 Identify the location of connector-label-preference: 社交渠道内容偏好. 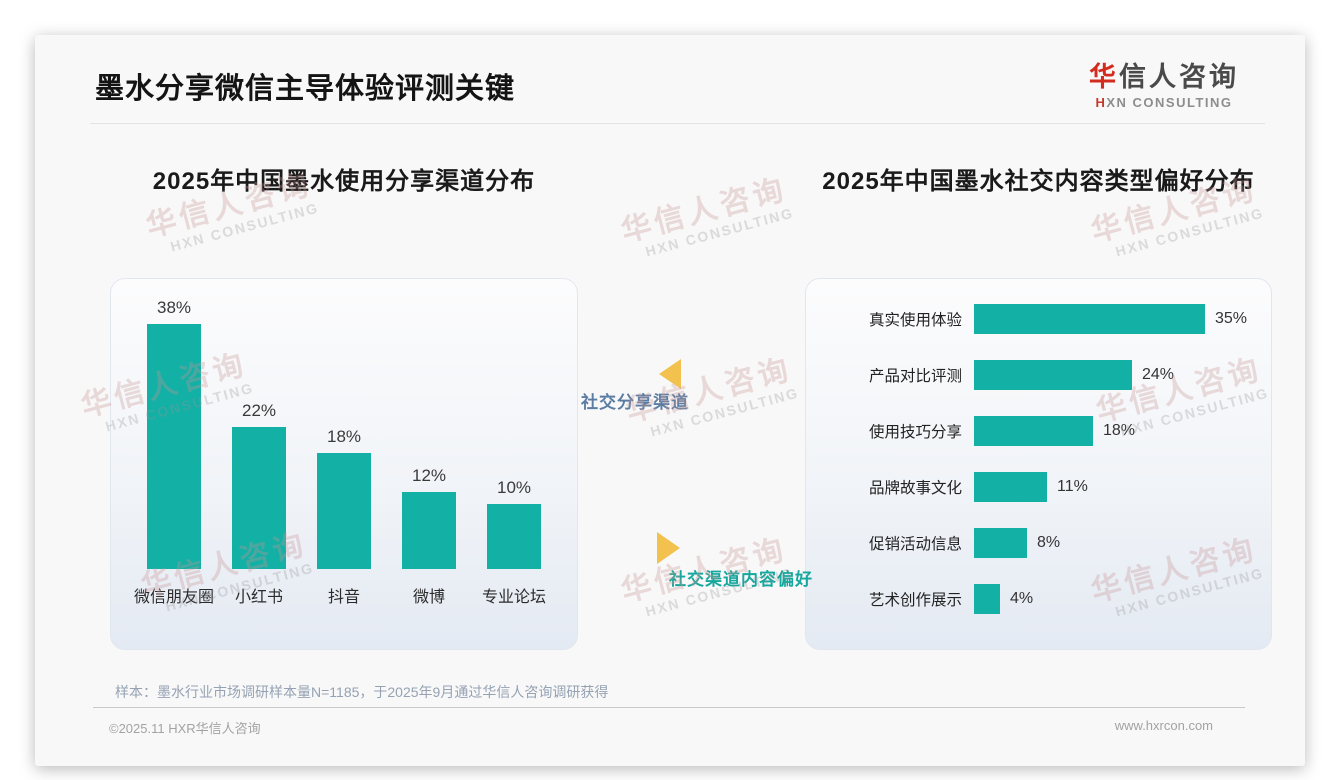
(741, 579).